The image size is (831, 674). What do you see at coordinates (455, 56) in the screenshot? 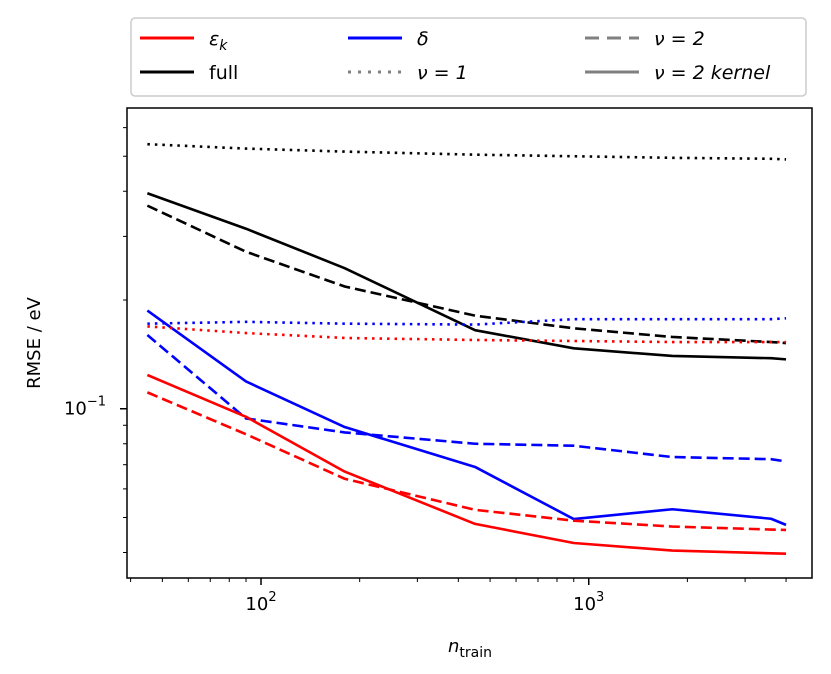
I see `legend-entries: εk δ ν = 2 full ν = 1 ν = 2 kernel` at bounding box center [455, 56].